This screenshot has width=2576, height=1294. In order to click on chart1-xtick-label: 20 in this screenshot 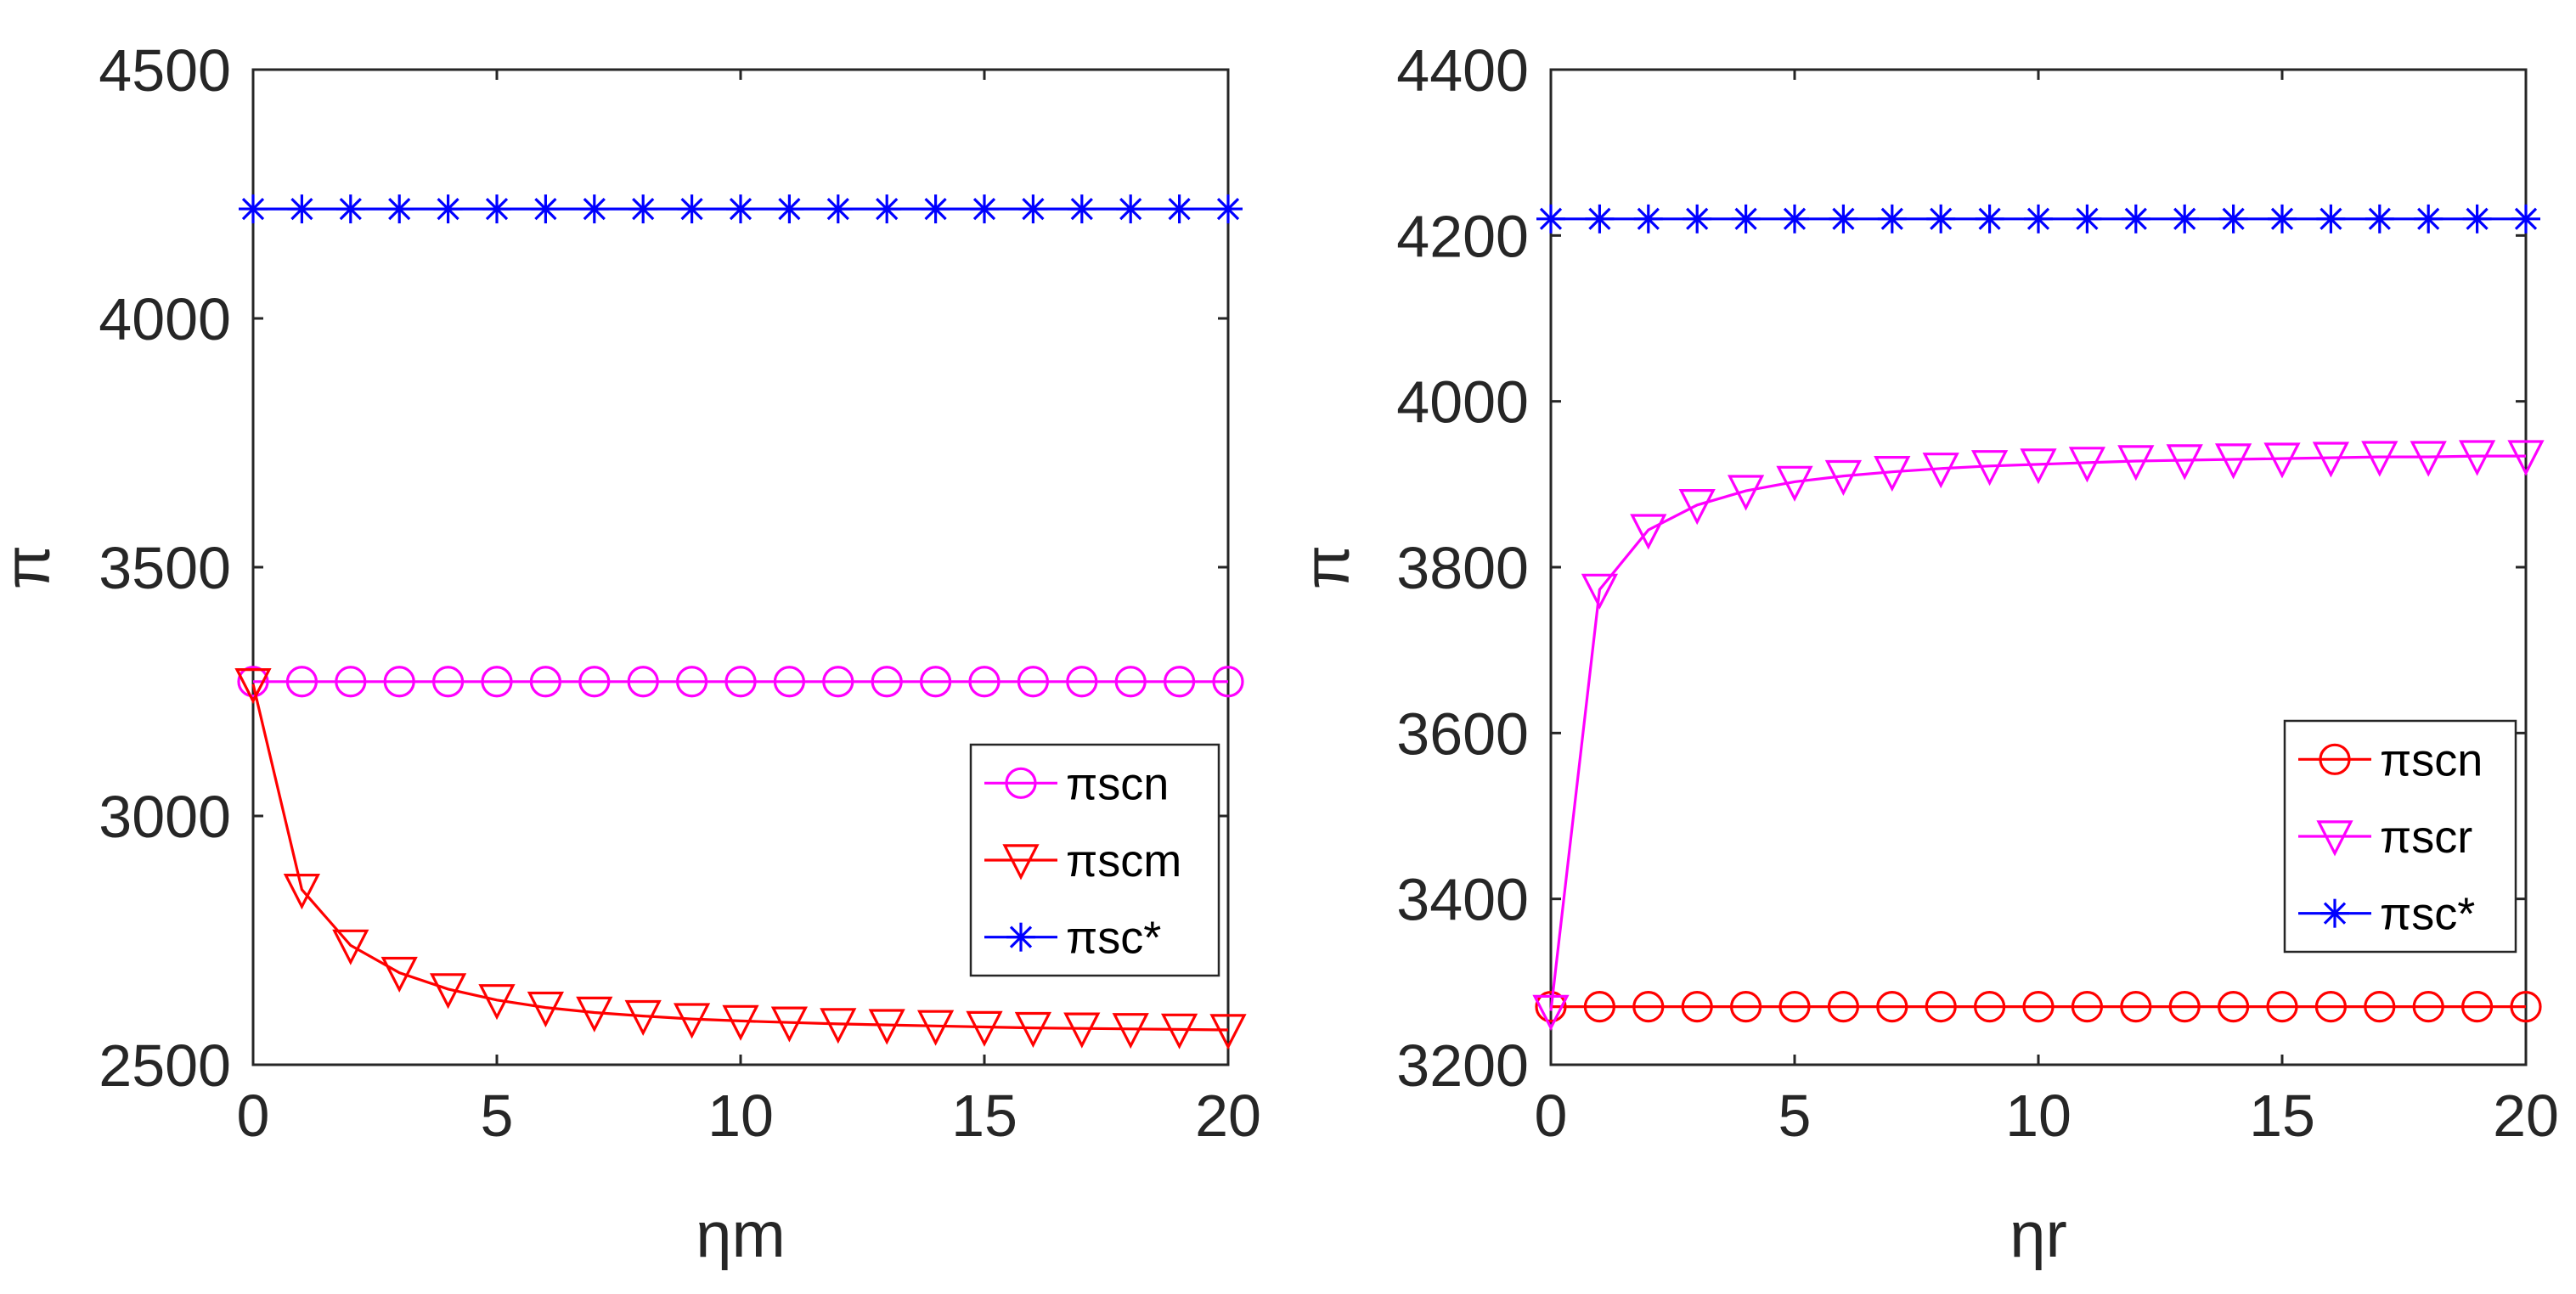, I will do `click(1228, 1116)`.